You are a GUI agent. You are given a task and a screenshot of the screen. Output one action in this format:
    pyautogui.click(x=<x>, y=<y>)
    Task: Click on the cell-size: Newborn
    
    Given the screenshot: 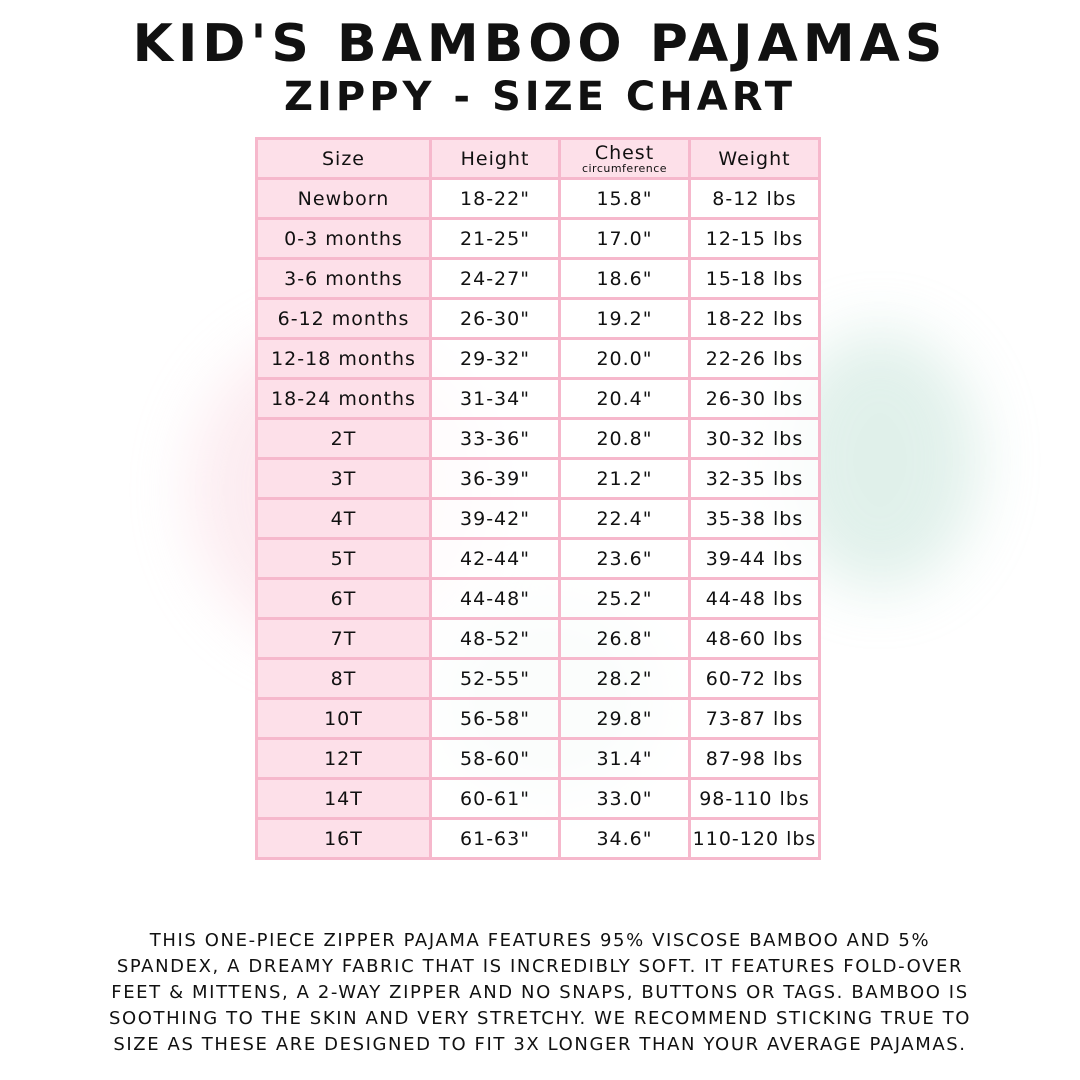 What is the action you would take?
    pyautogui.click(x=343, y=198)
    